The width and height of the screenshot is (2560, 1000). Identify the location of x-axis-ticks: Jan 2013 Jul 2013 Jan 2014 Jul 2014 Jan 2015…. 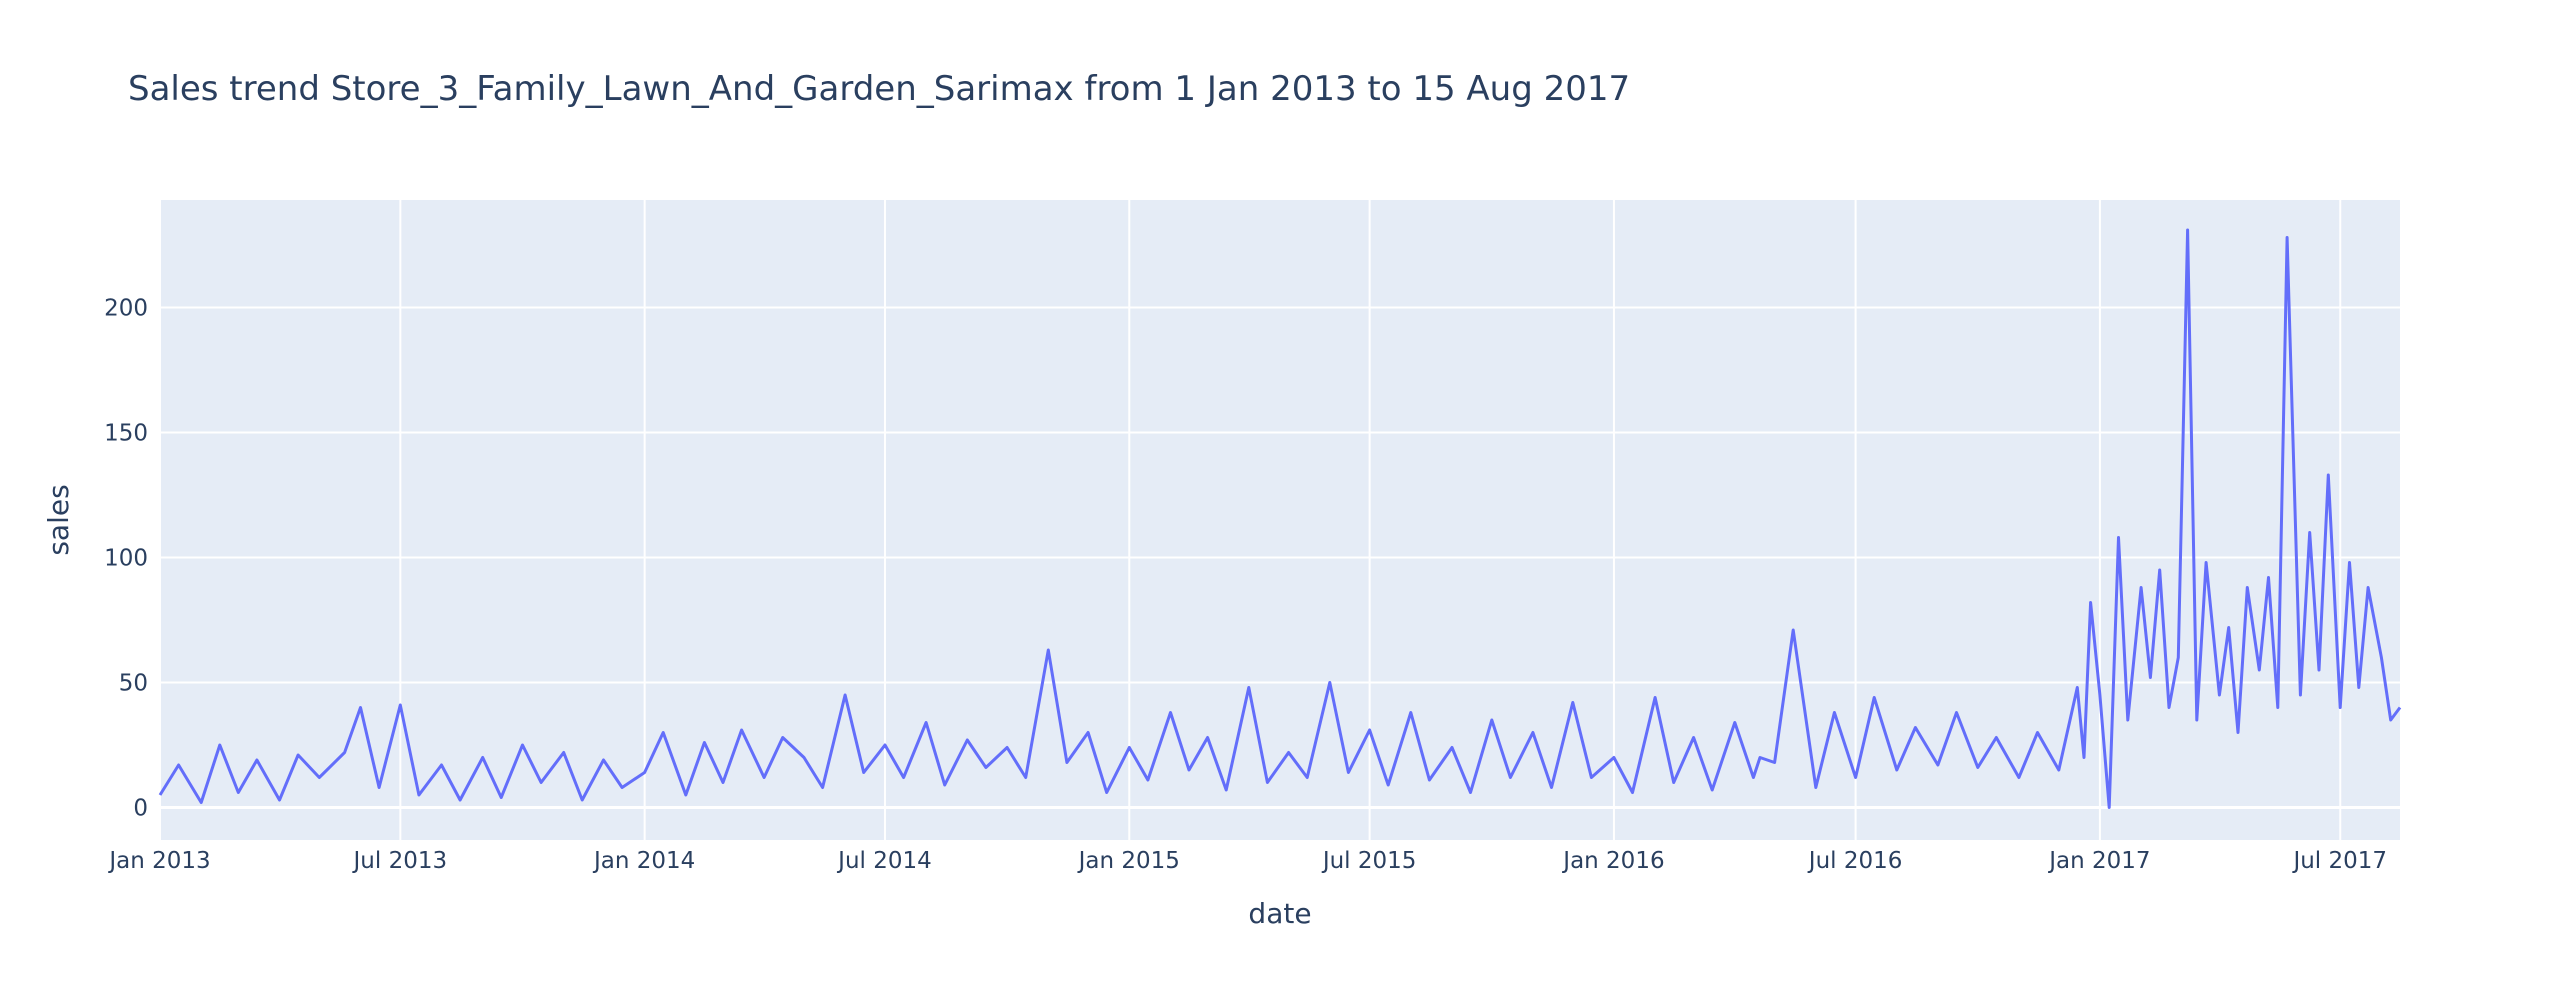
(1247, 861).